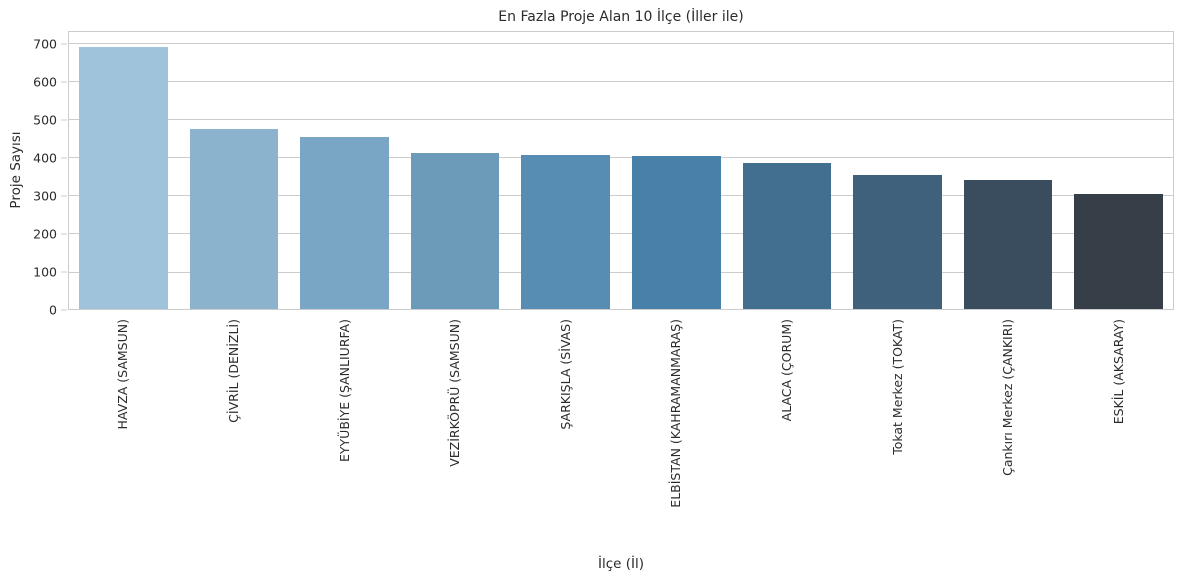 This screenshot has width=1184, height=584. I want to click on x-category-label: Çankırı Merkez (ÇANKIRI), so click(1008, 397).